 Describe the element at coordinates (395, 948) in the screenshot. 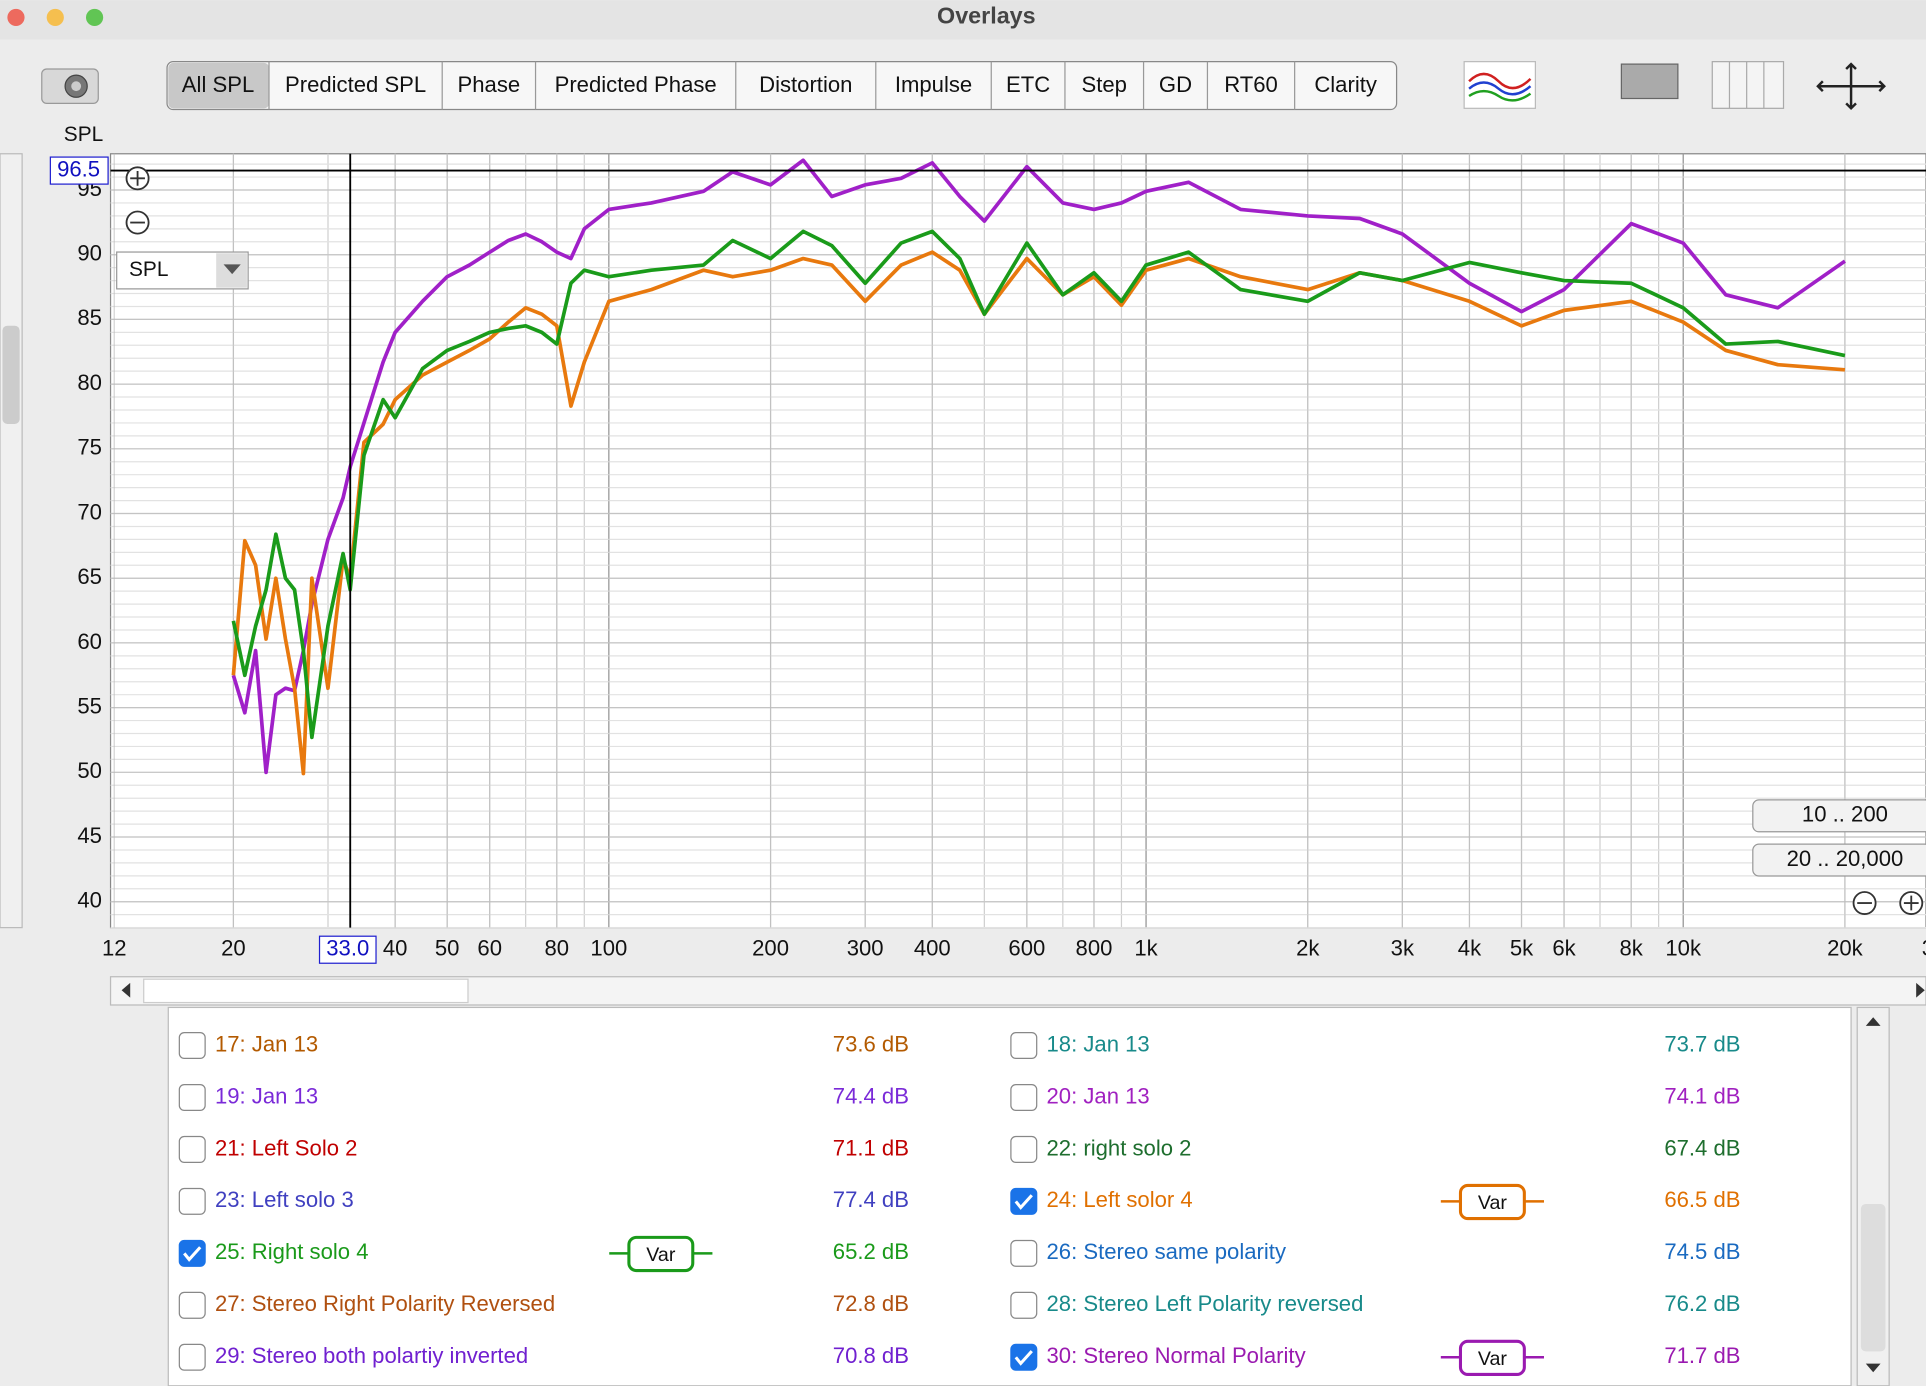

I see `x-tick-label: 40` at that location.